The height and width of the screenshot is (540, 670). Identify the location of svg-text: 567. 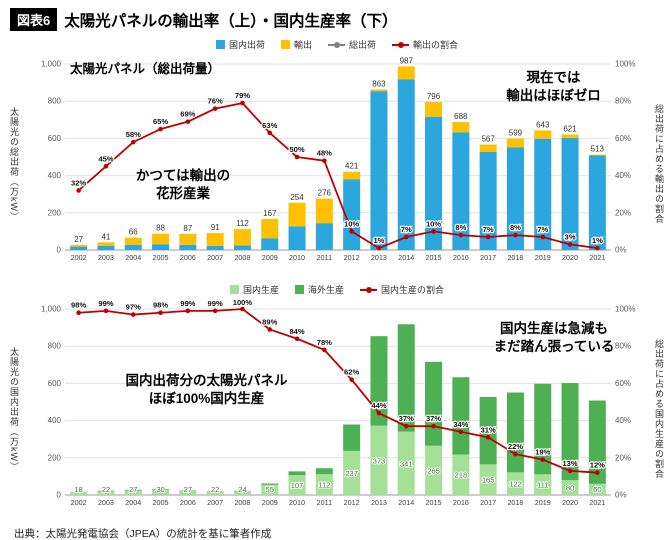
(488, 139).